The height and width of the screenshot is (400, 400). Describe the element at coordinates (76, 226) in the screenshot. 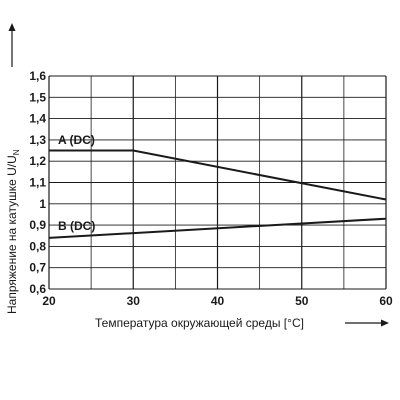

I see `series-label-b: B (DC)` at that location.